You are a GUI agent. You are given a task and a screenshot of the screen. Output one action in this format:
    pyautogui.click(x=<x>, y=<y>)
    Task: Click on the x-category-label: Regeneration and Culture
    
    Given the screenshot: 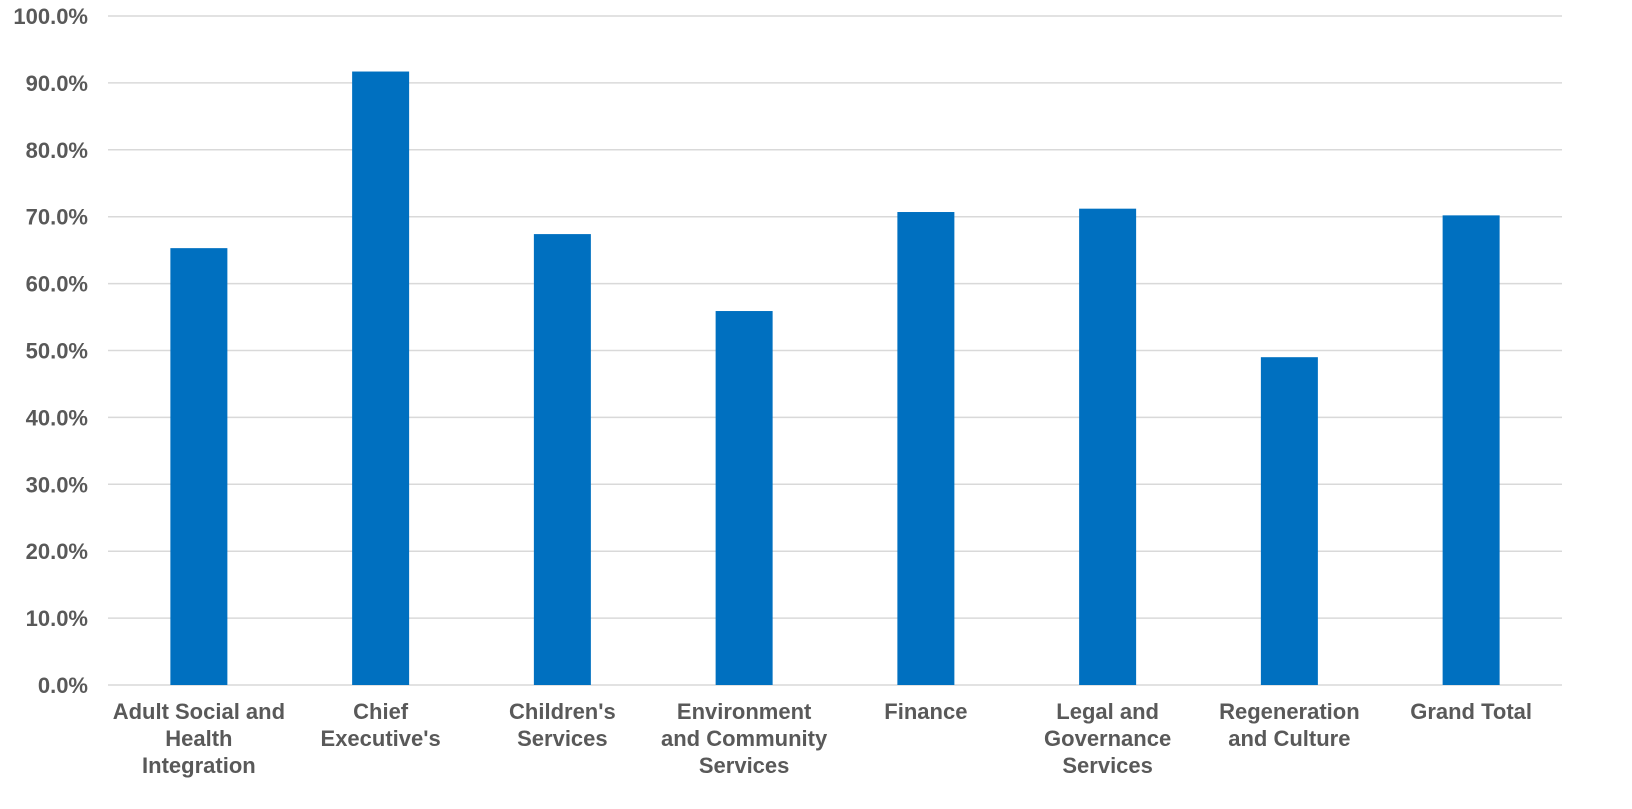 What is the action you would take?
    pyautogui.click(x=1289, y=725)
    